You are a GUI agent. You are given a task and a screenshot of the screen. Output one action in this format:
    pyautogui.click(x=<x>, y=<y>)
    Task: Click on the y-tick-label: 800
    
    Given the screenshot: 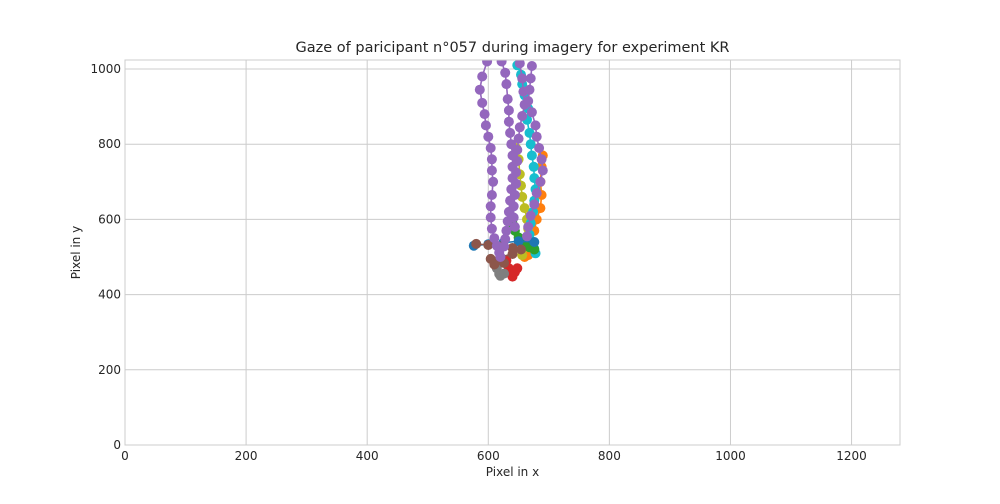 What is the action you would take?
    pyautogui.click(x=109, y=144)
    